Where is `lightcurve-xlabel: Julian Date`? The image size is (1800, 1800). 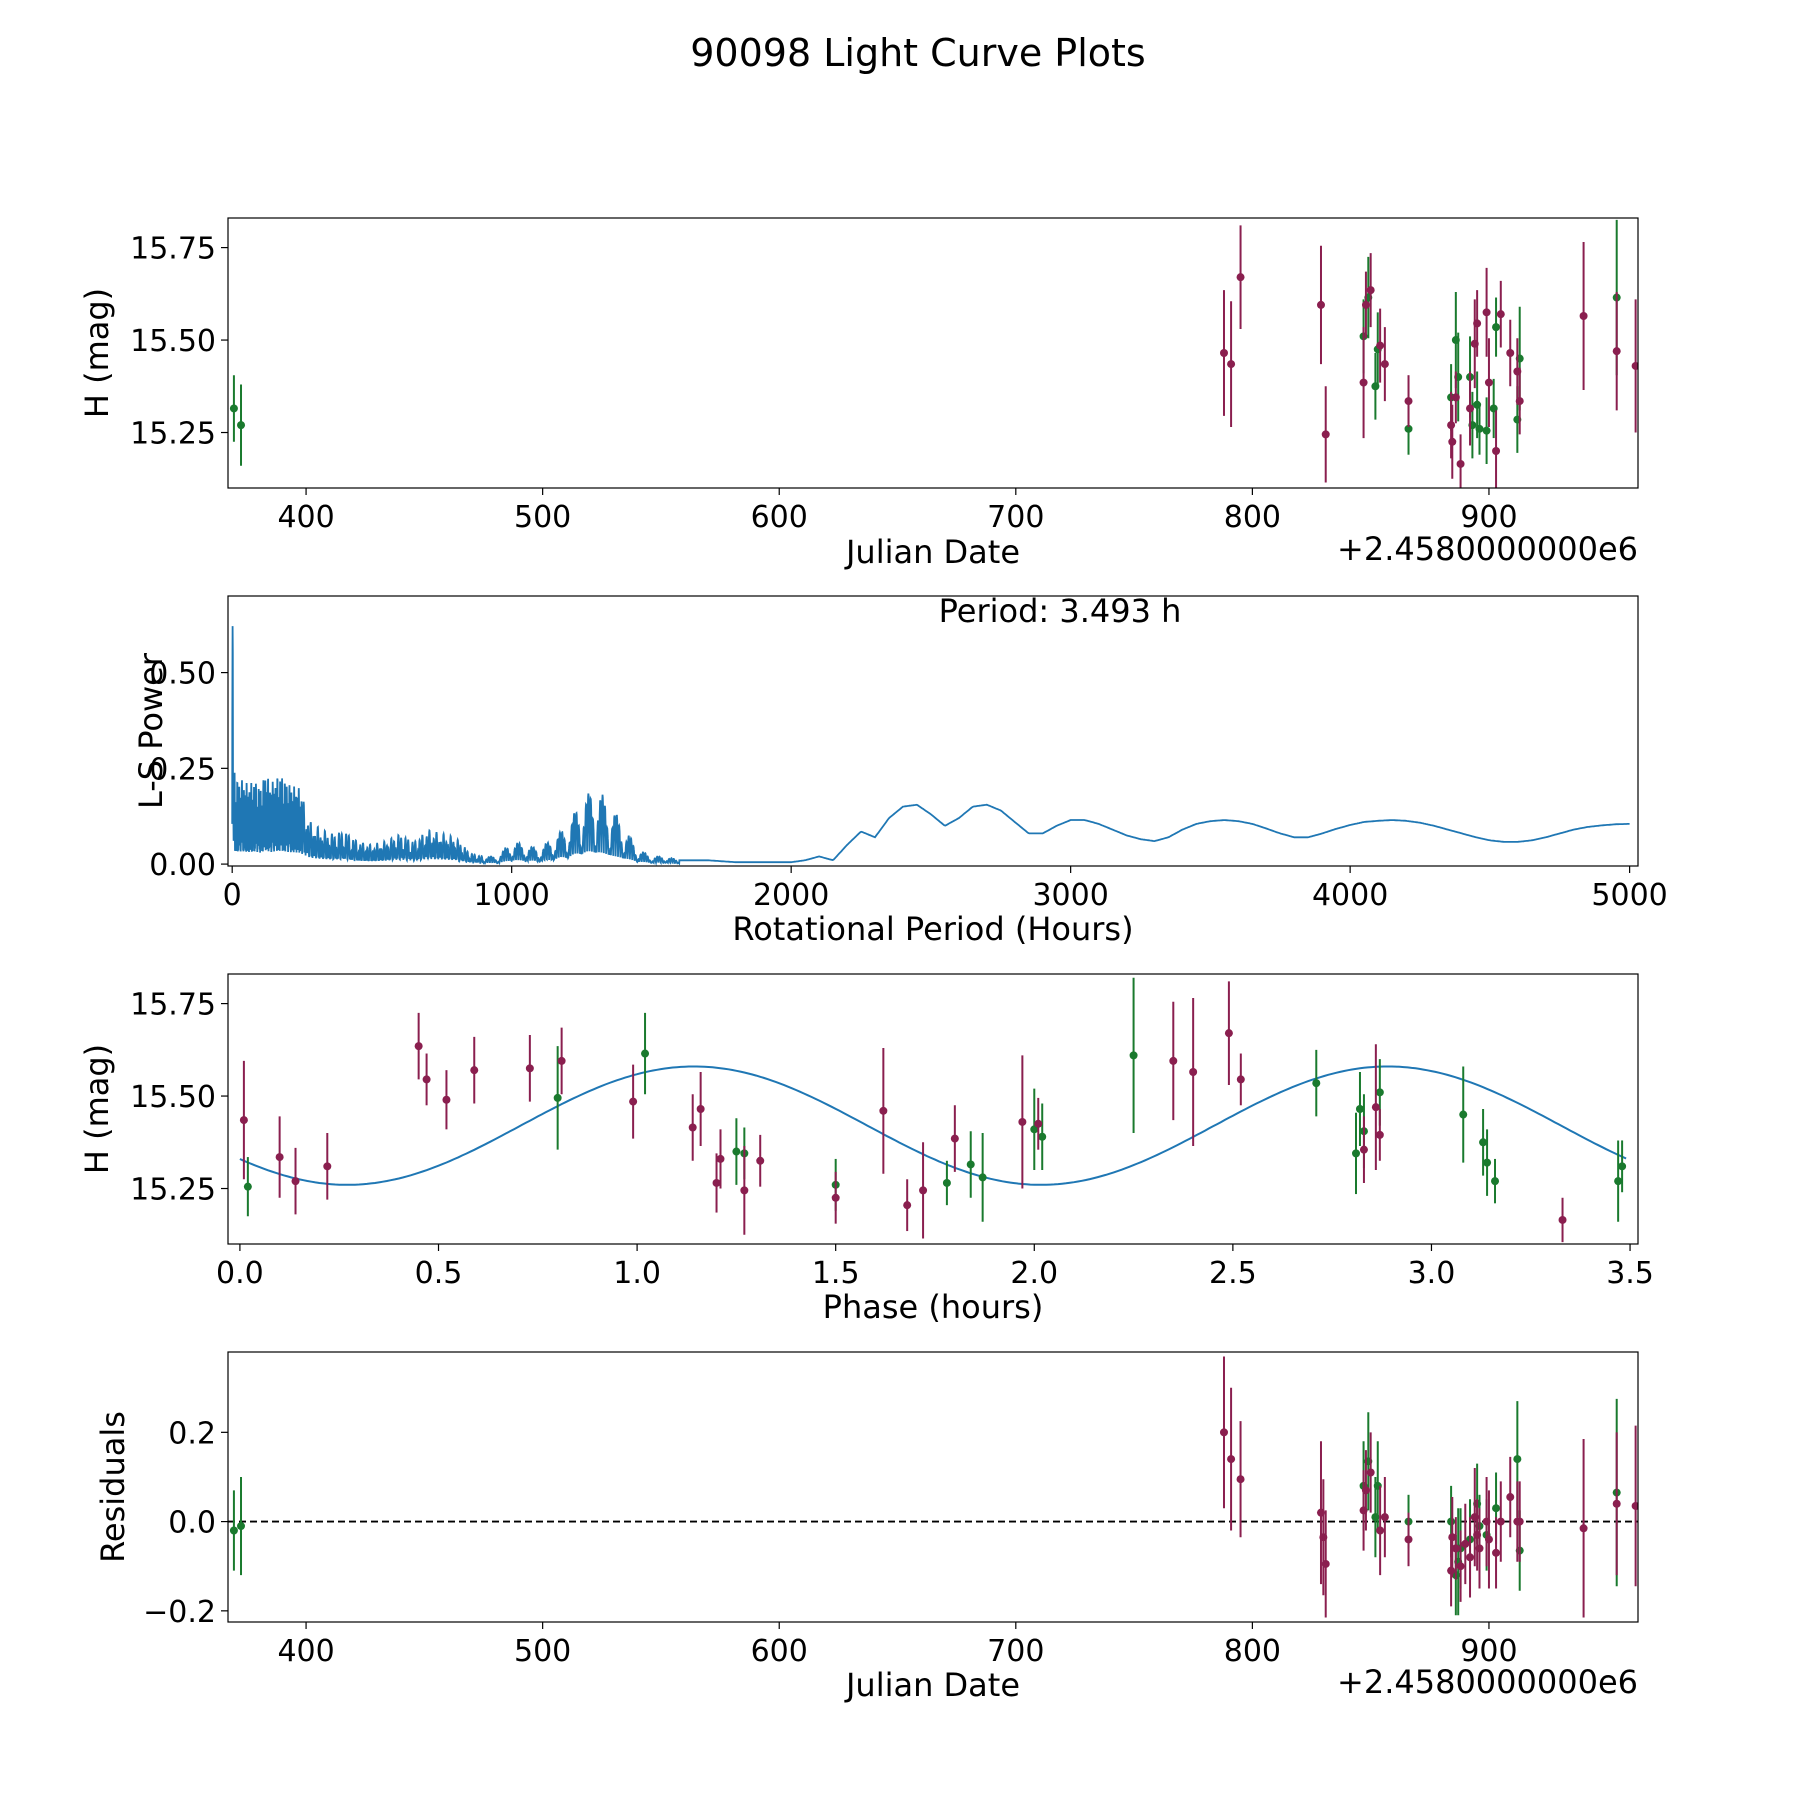
lightcurve-xlabel: Julian Date is located at coordinates (932, 552).